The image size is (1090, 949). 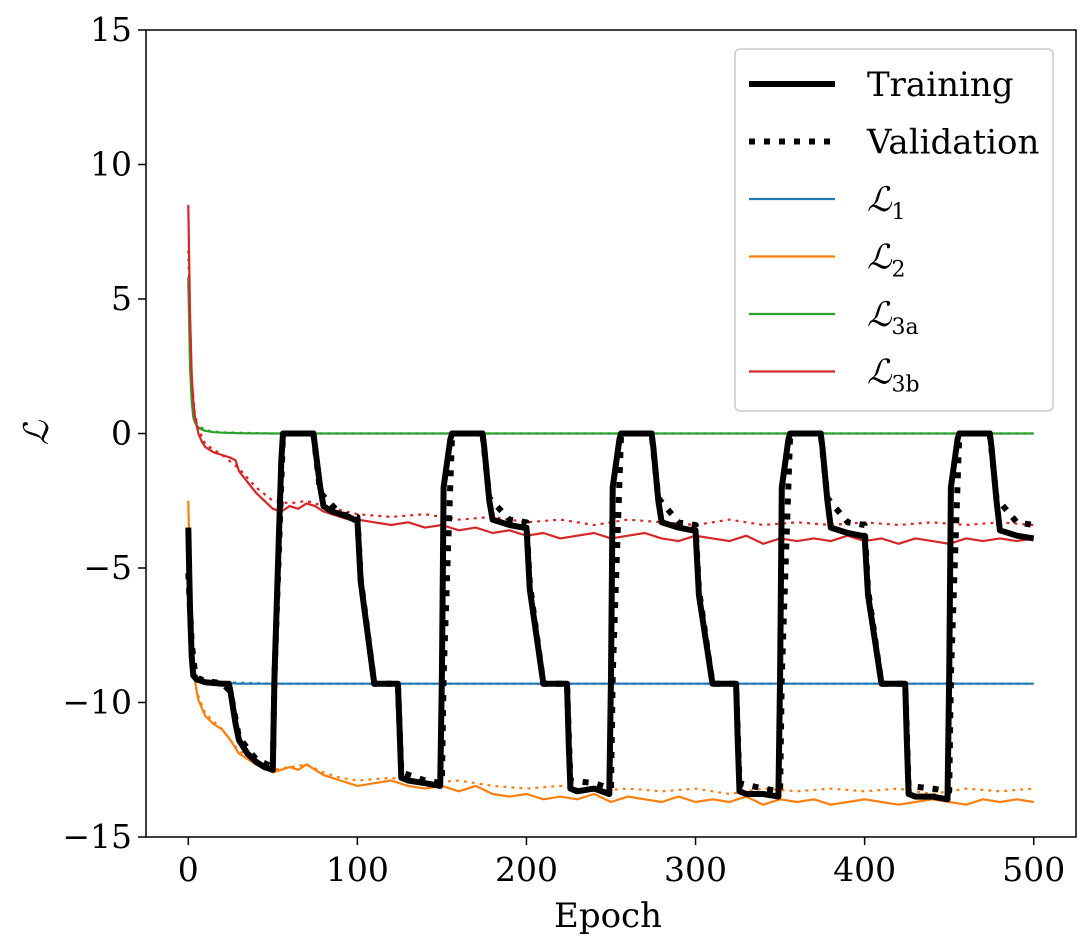 What do you see at coordinates (940, 85) in the screenshot?
I see `legend-label: Training` at bounding box center [940, 85].